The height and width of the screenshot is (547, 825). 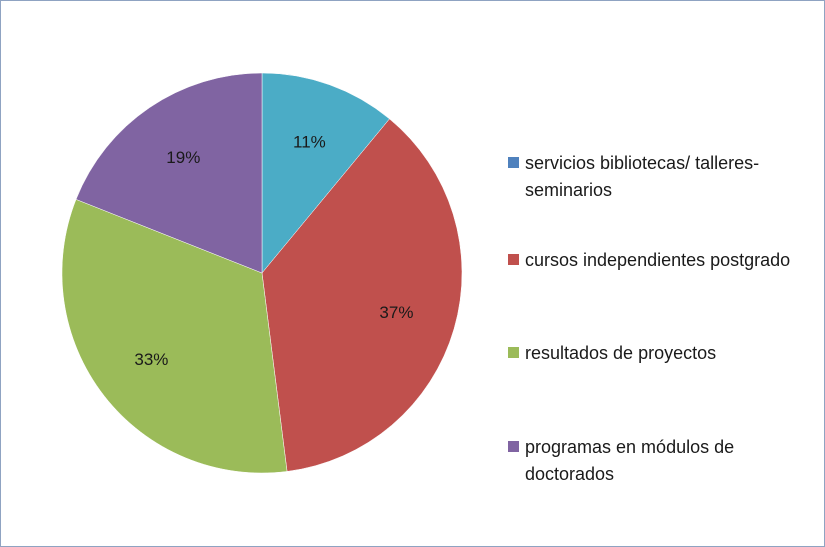 What do you see at coordinates (183, 157) in the screenshot?
I see `data-label-programas: 19%` at bounding box center [183, 157].